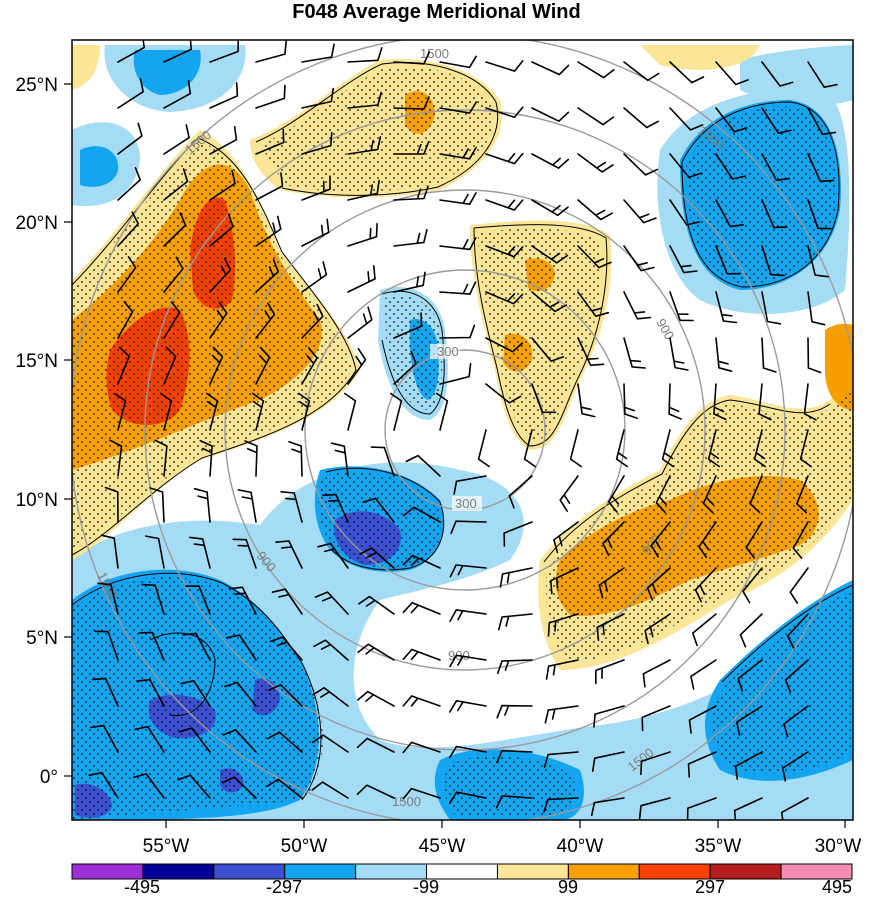 Image resolution: width=873 pixels, height=900 pixels. I want to click on lat-label: 15°N, so click(37, 361).